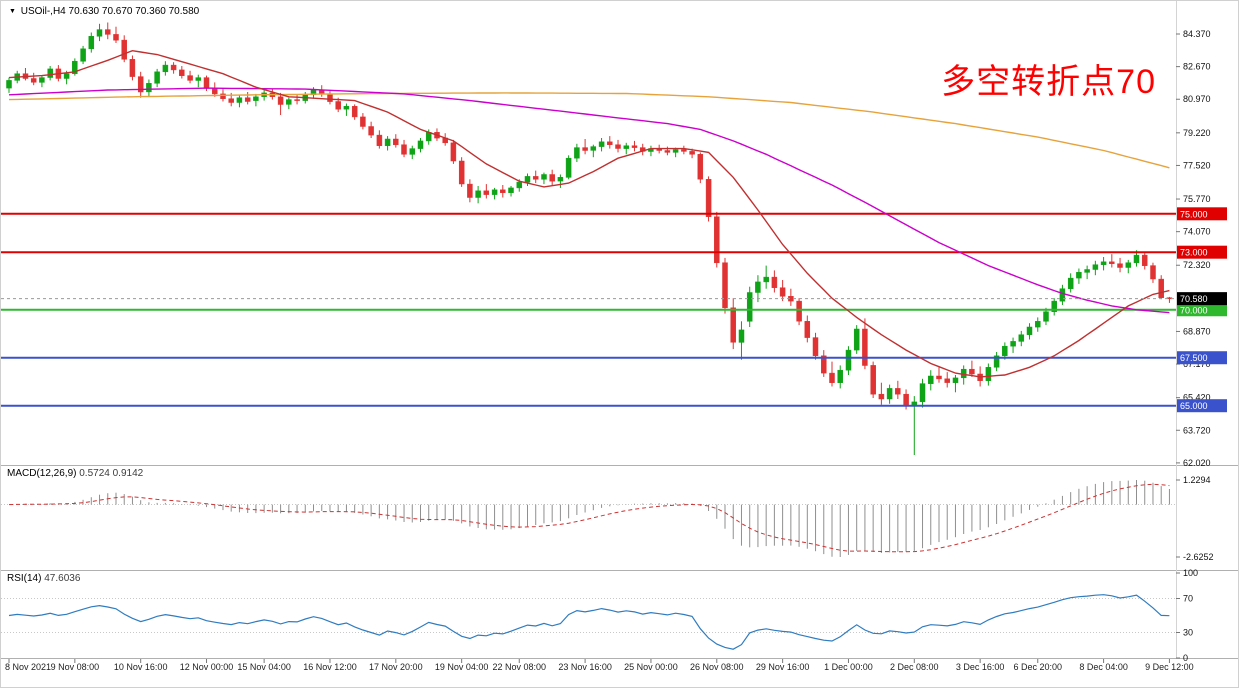  What do you see at coordinates (1197, 430) in the screenshot?
I see `svg-text: 63.720` at bounding box center [1197, 430].